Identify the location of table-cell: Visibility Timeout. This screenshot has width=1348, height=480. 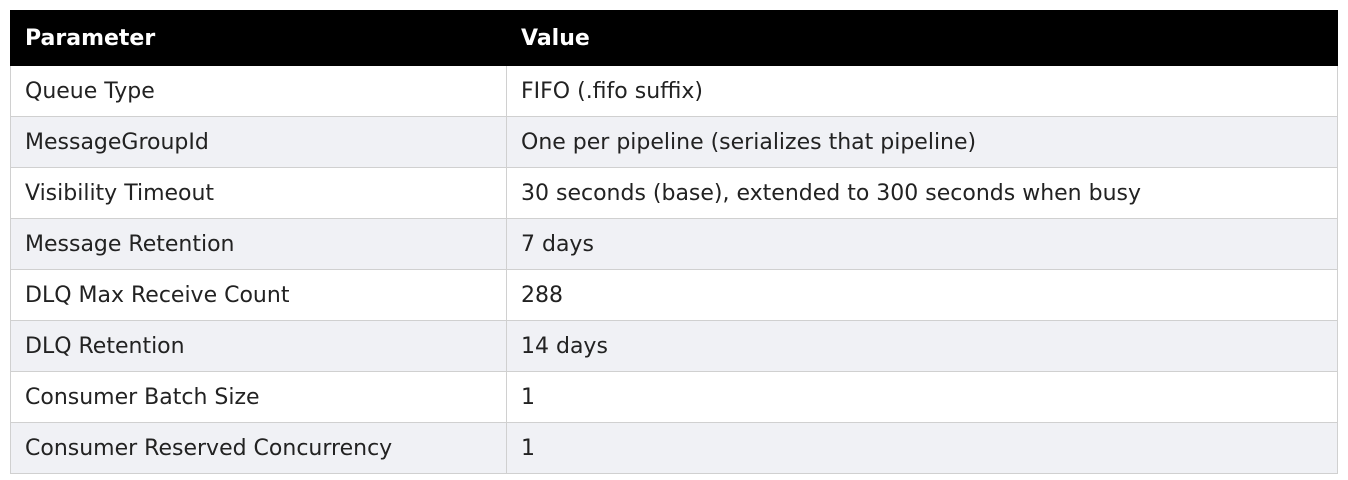
(258, 193).